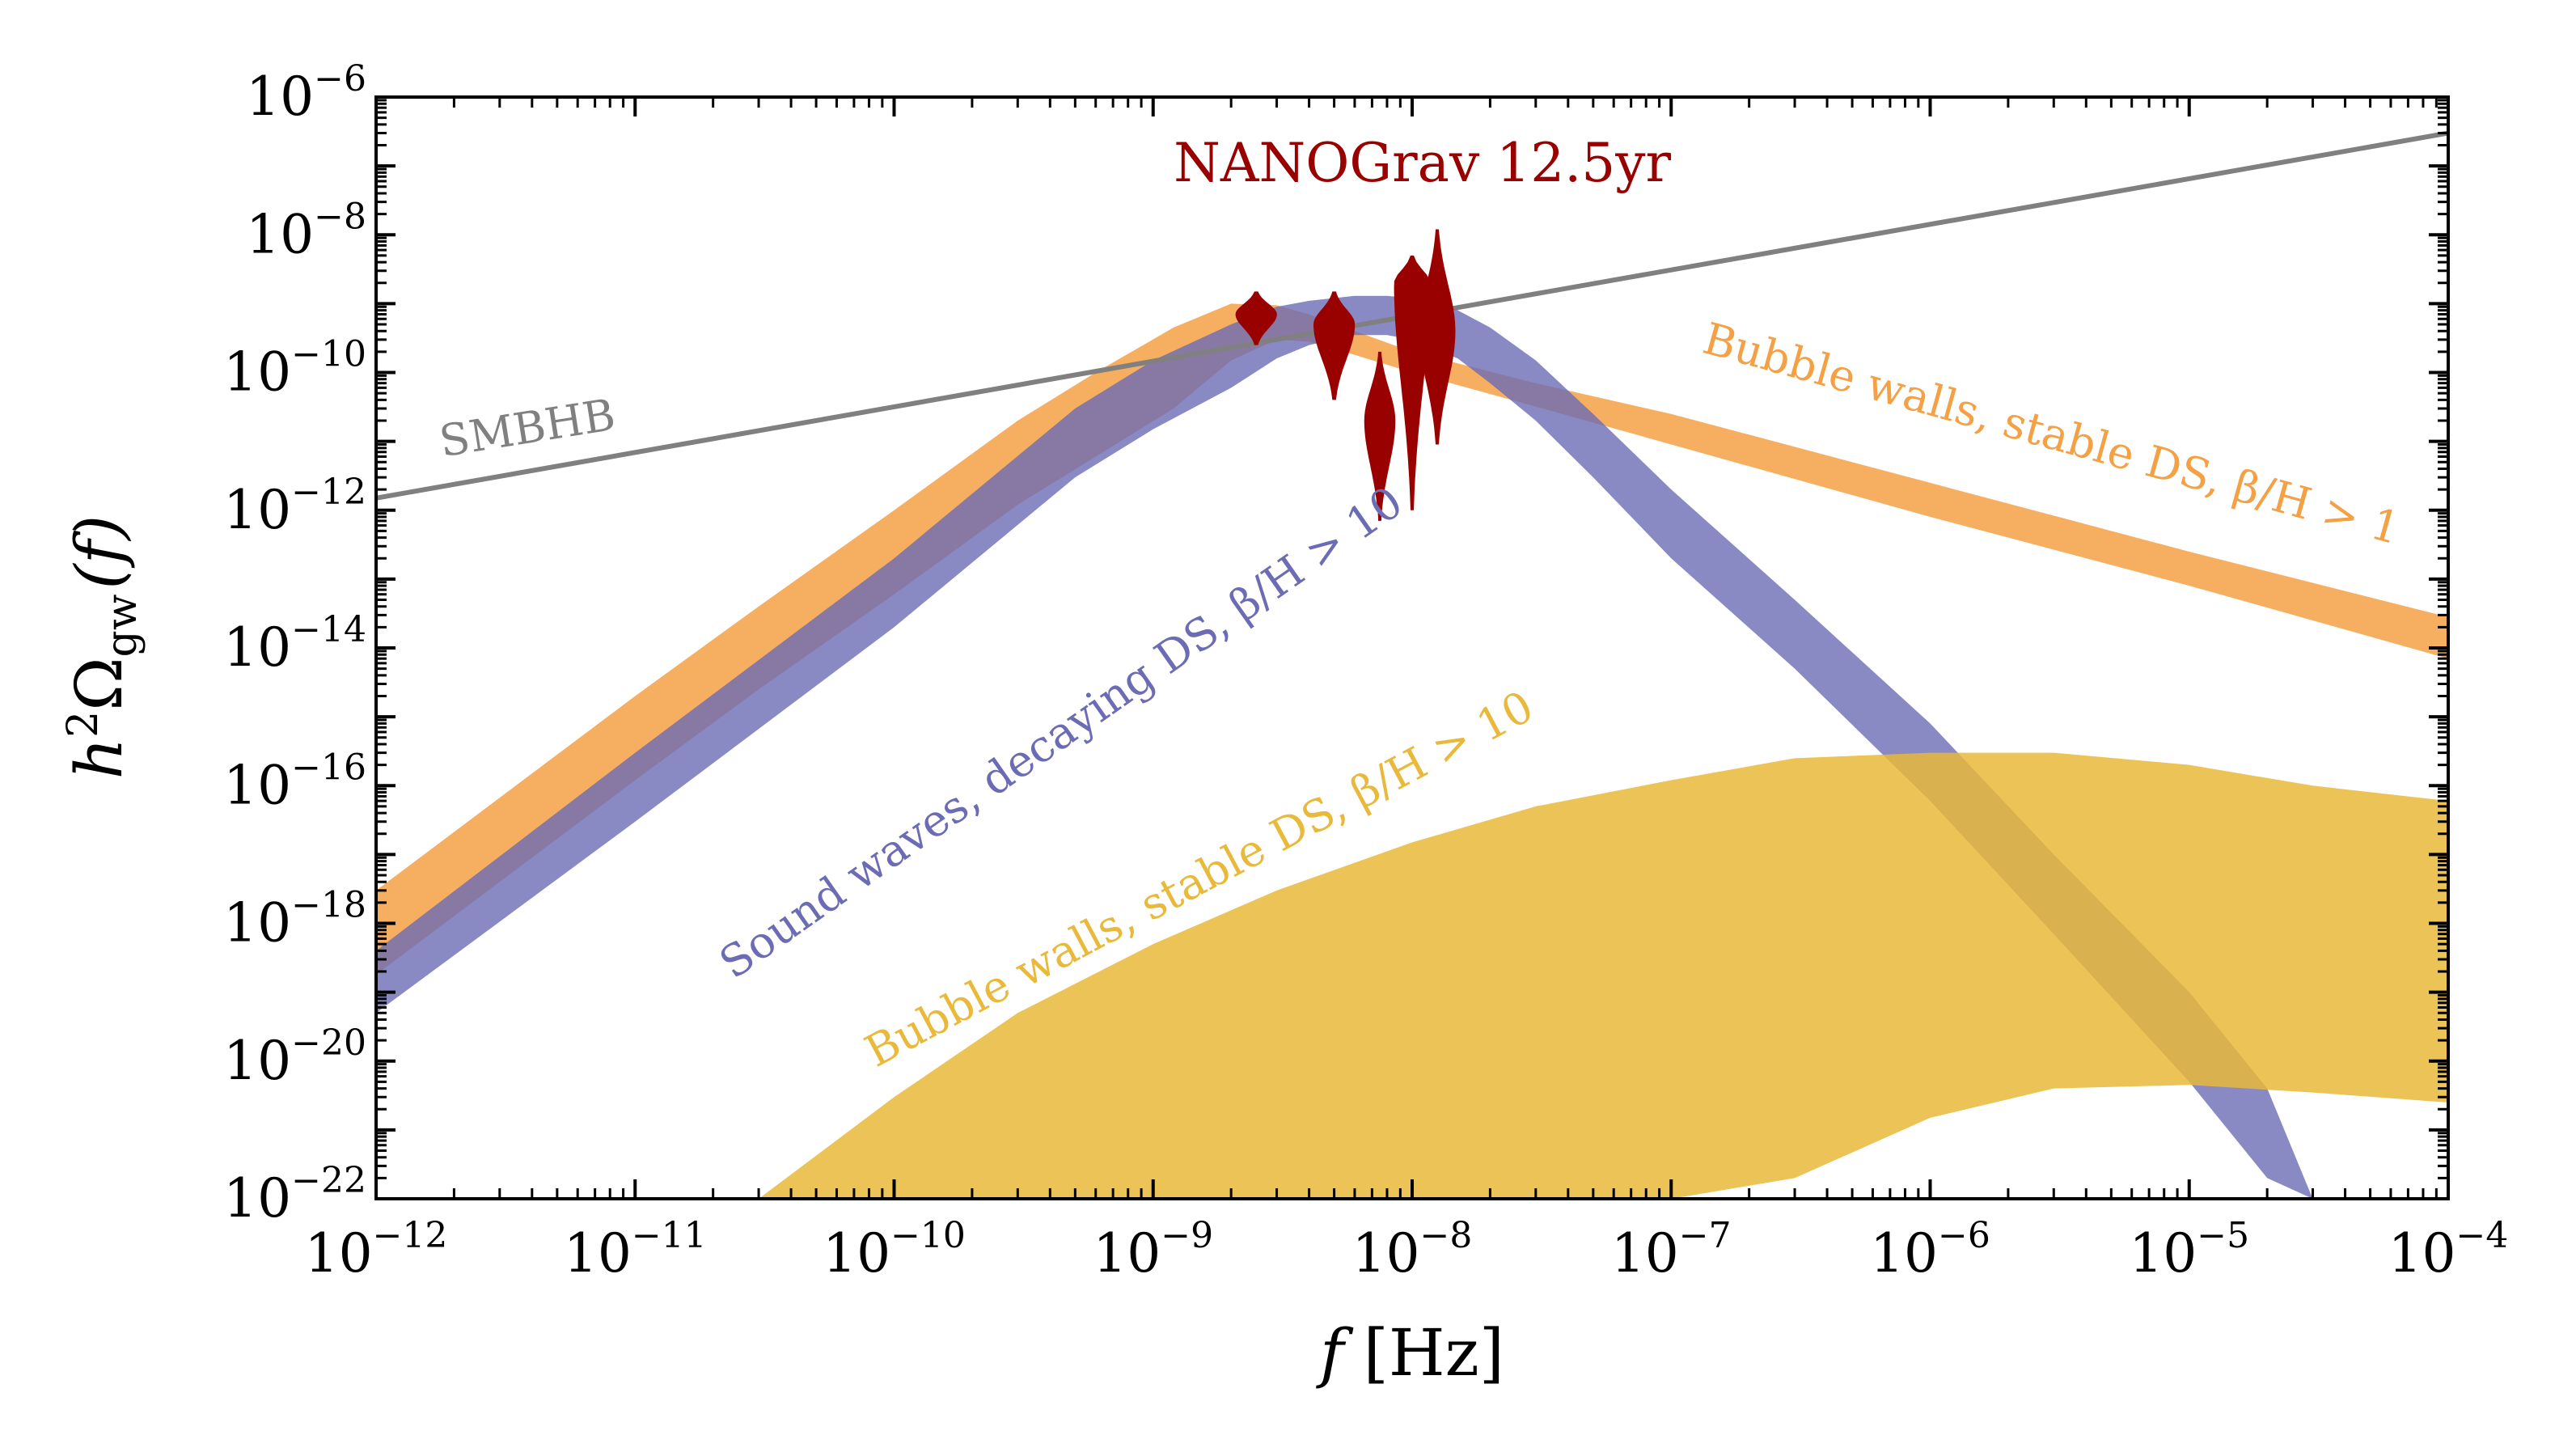 The width and height of the screenshot is (2576, 1456). I want to click on y-tick-label: 10⁻¹⁶, so click(295, 781).